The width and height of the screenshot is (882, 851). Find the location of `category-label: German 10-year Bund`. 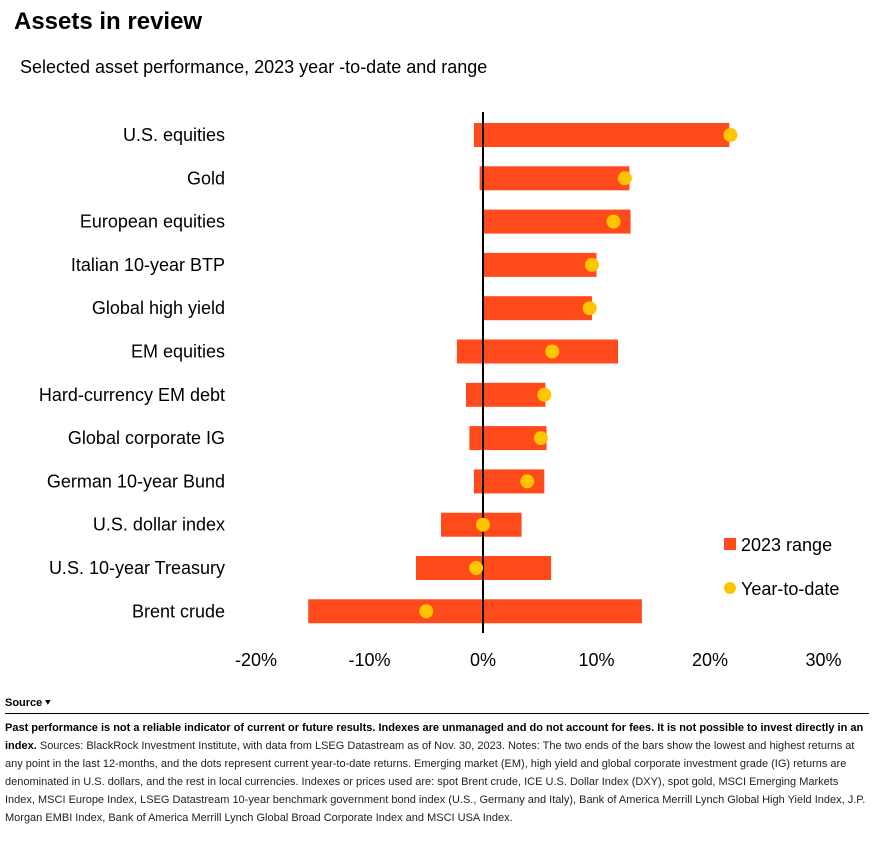

category-label: German 10-year Bund is located at coordinates (136, 481).